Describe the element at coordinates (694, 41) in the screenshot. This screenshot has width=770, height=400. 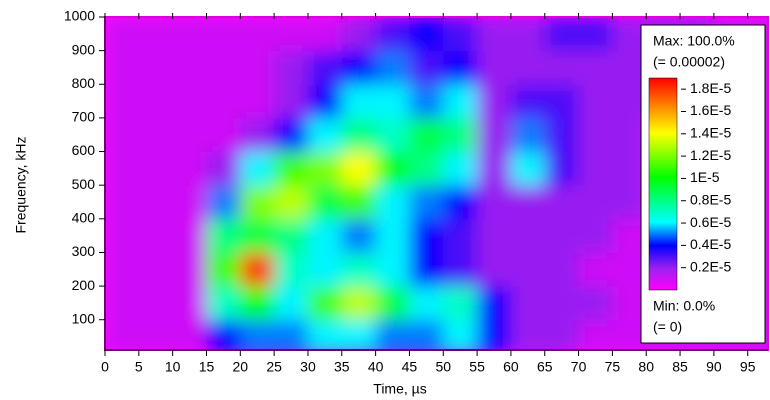
I see `max-label: Max: 100.0%` at that location.